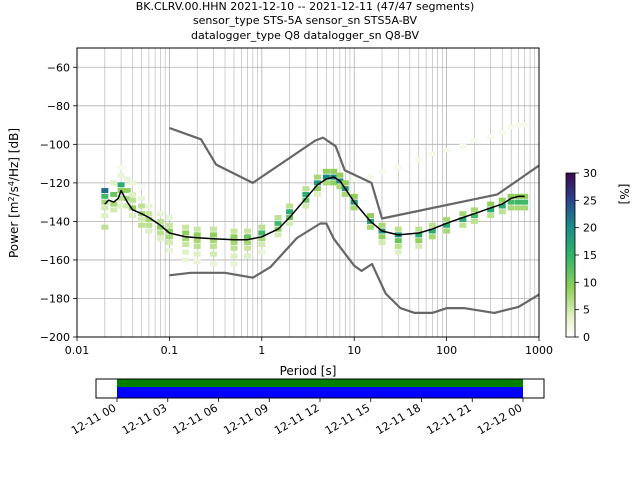 This screenshot has width=640, height=480. I want to click on mean-curve-group, so click(314, 208).